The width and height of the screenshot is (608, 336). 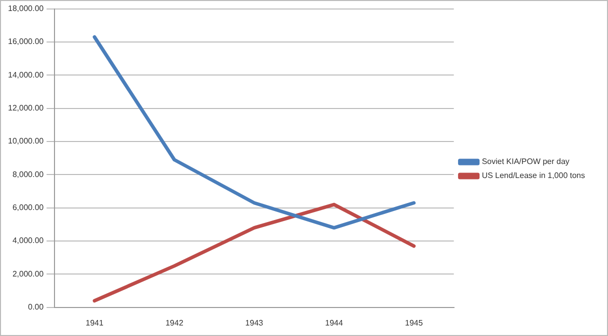 I want to click on y-tick-label: 18,000.00, so click(x=26, y=9).